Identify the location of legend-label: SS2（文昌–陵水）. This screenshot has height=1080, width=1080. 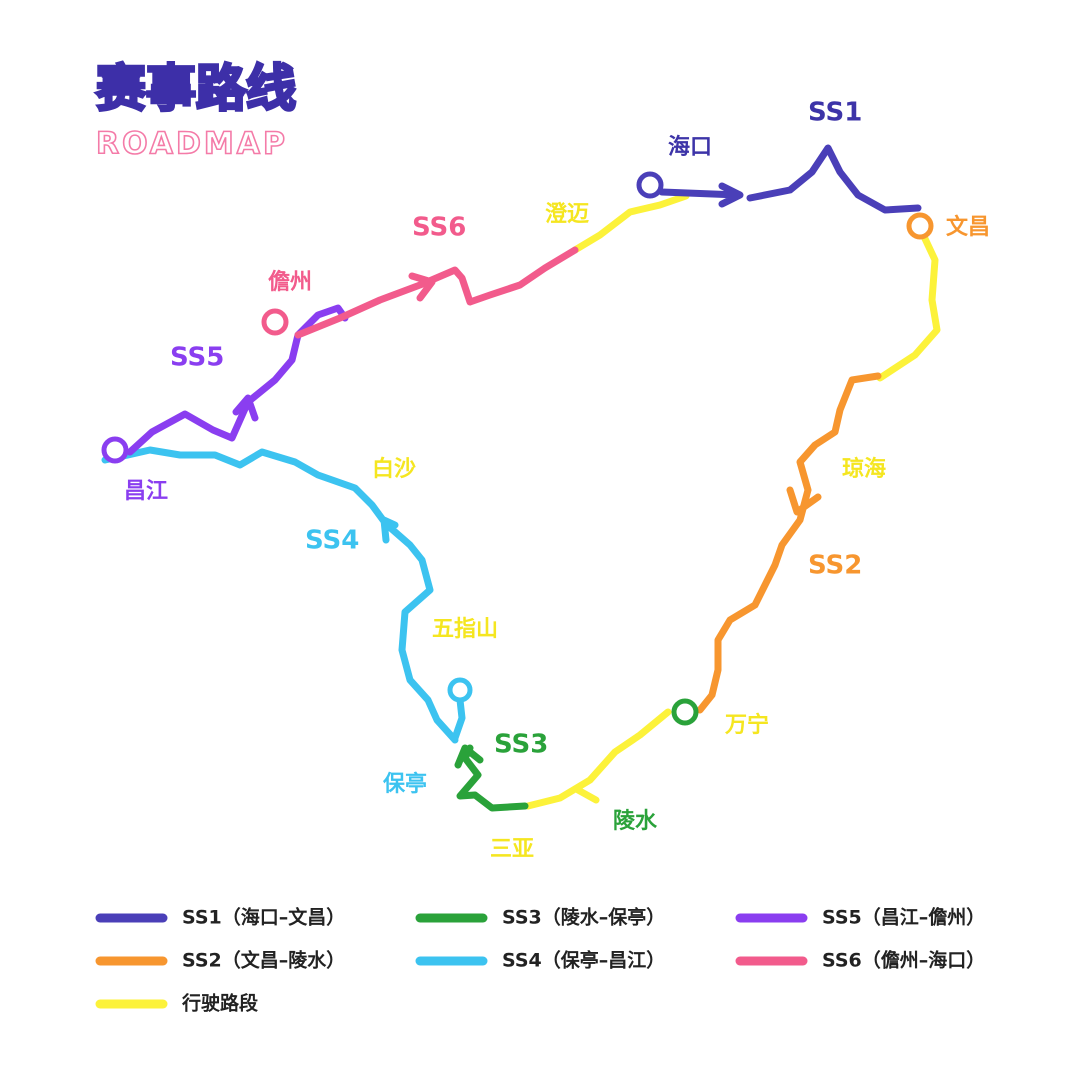
(263, 960).